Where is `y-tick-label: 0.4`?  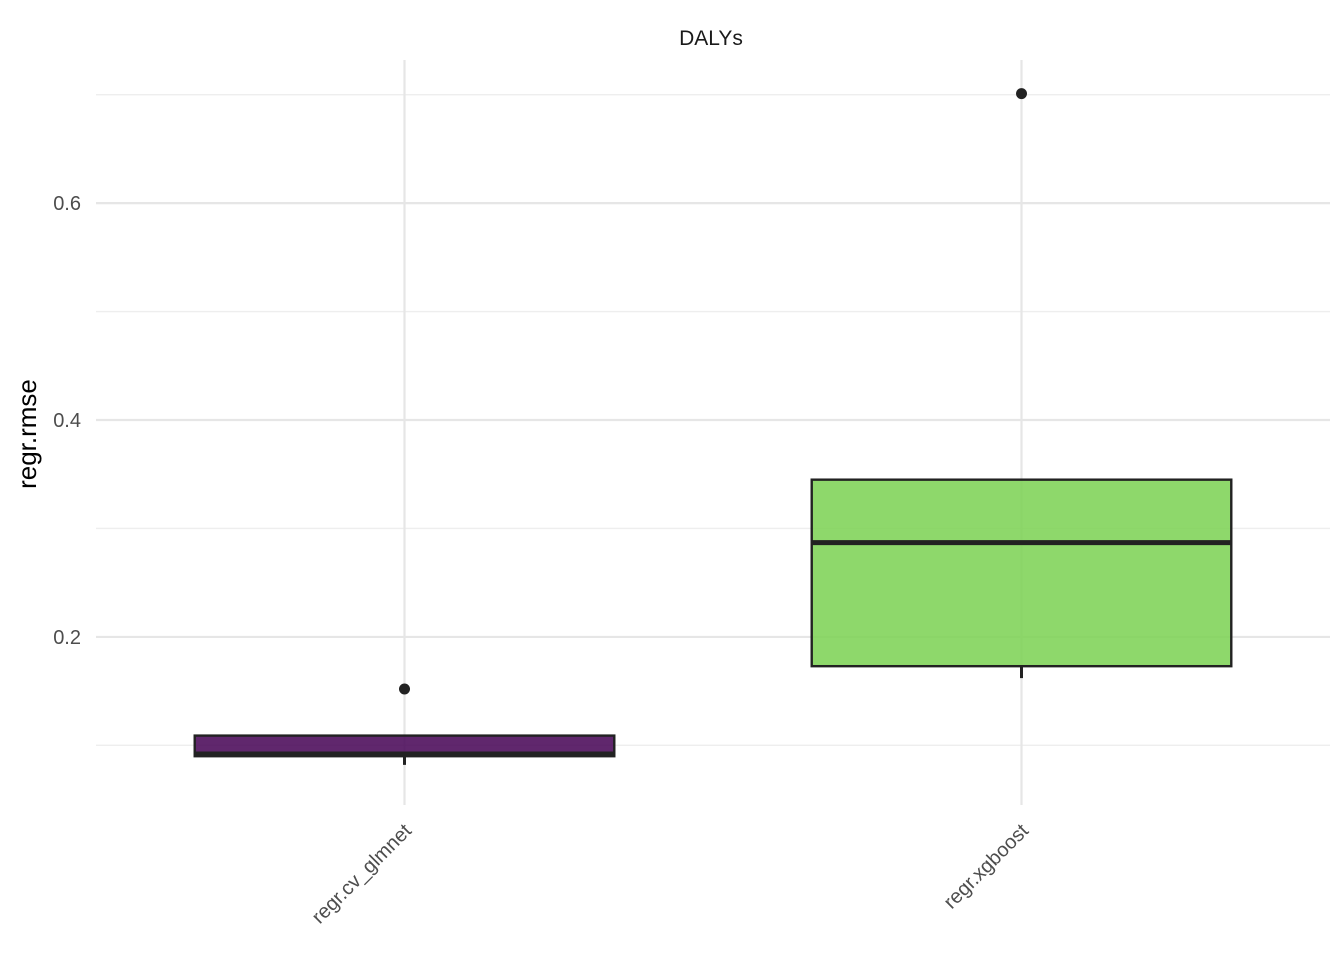
y-tick-label: 0.4 is located at coordinates (67, 421).